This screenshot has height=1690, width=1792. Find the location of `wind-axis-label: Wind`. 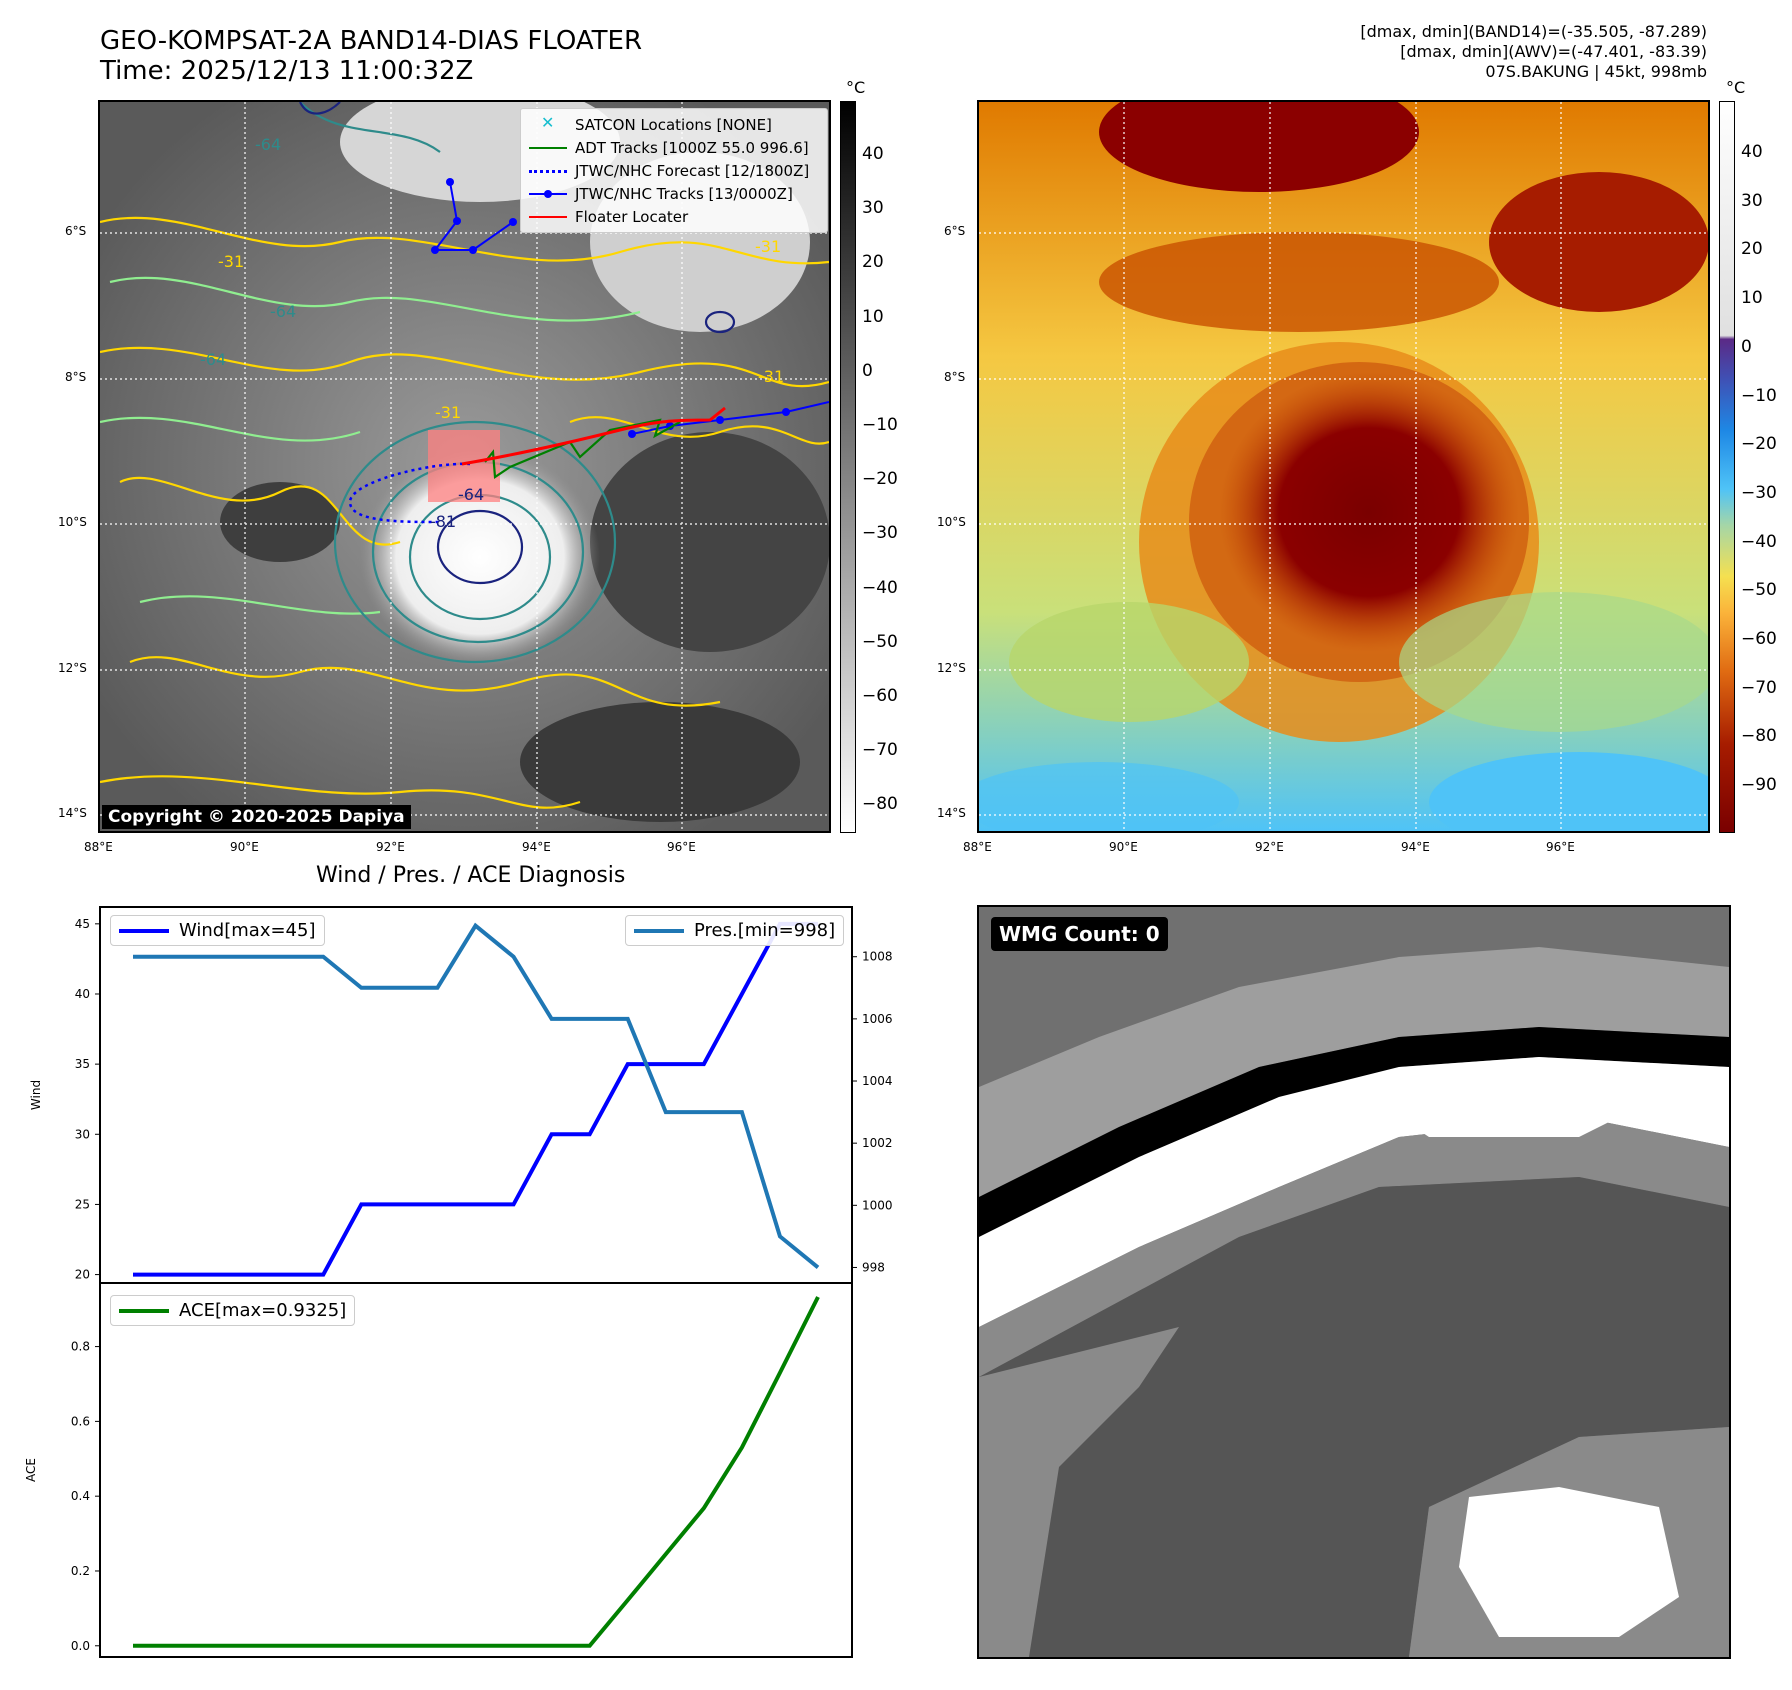

wind-axis-label: Wind is located at coordinates (36, 1095).